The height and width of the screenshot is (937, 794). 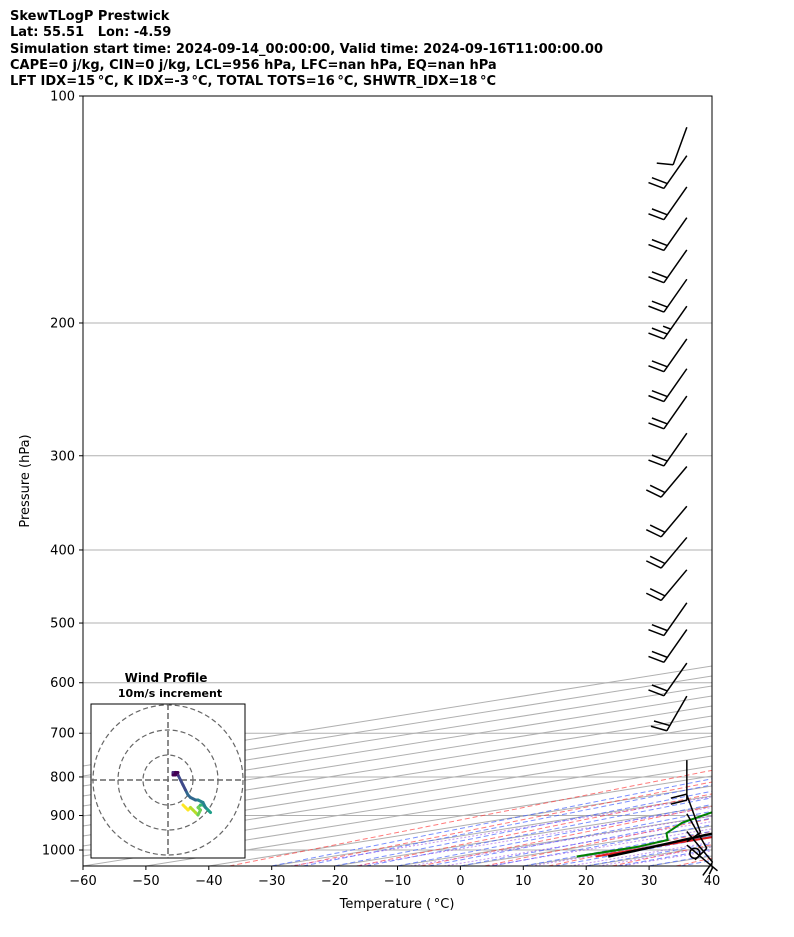 I want to click on parcel-line, so click(x=659, y=845).